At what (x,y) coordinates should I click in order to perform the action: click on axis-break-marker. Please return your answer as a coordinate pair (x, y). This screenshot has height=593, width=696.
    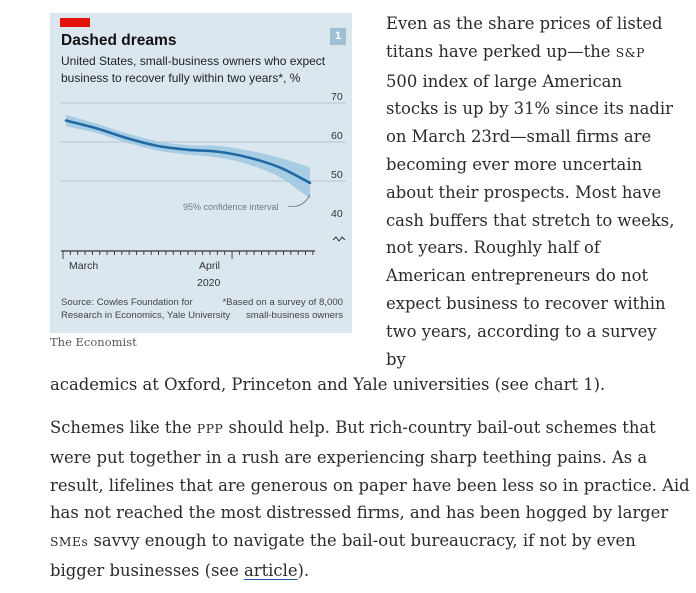
    Looking at the image, I should click on (339, 239).